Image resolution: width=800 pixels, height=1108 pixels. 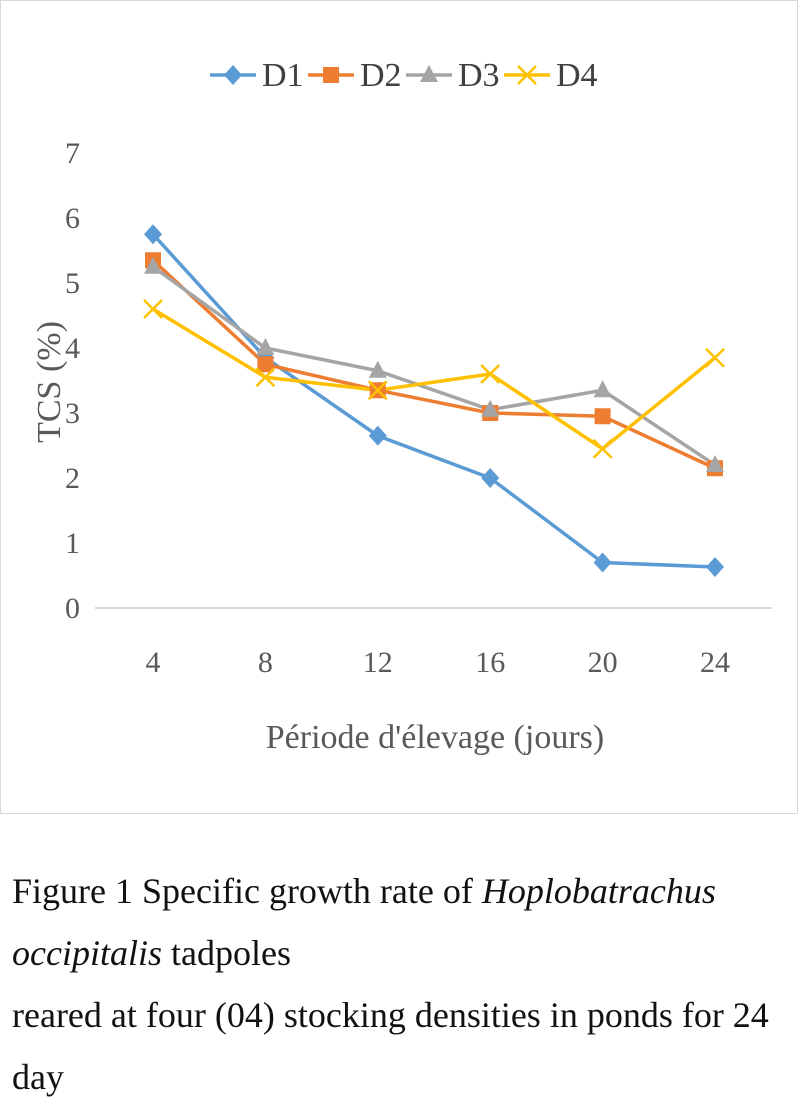 I want to click on x-tick-label: 4, so click(x=153, y=662).